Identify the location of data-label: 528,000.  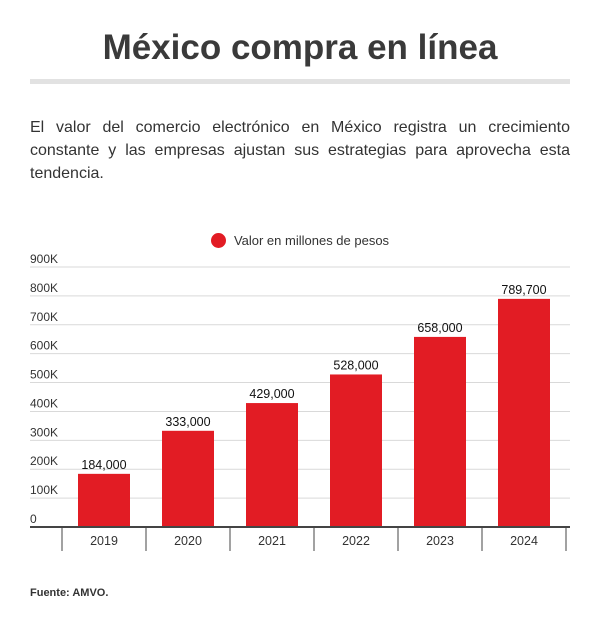
(355, 365).